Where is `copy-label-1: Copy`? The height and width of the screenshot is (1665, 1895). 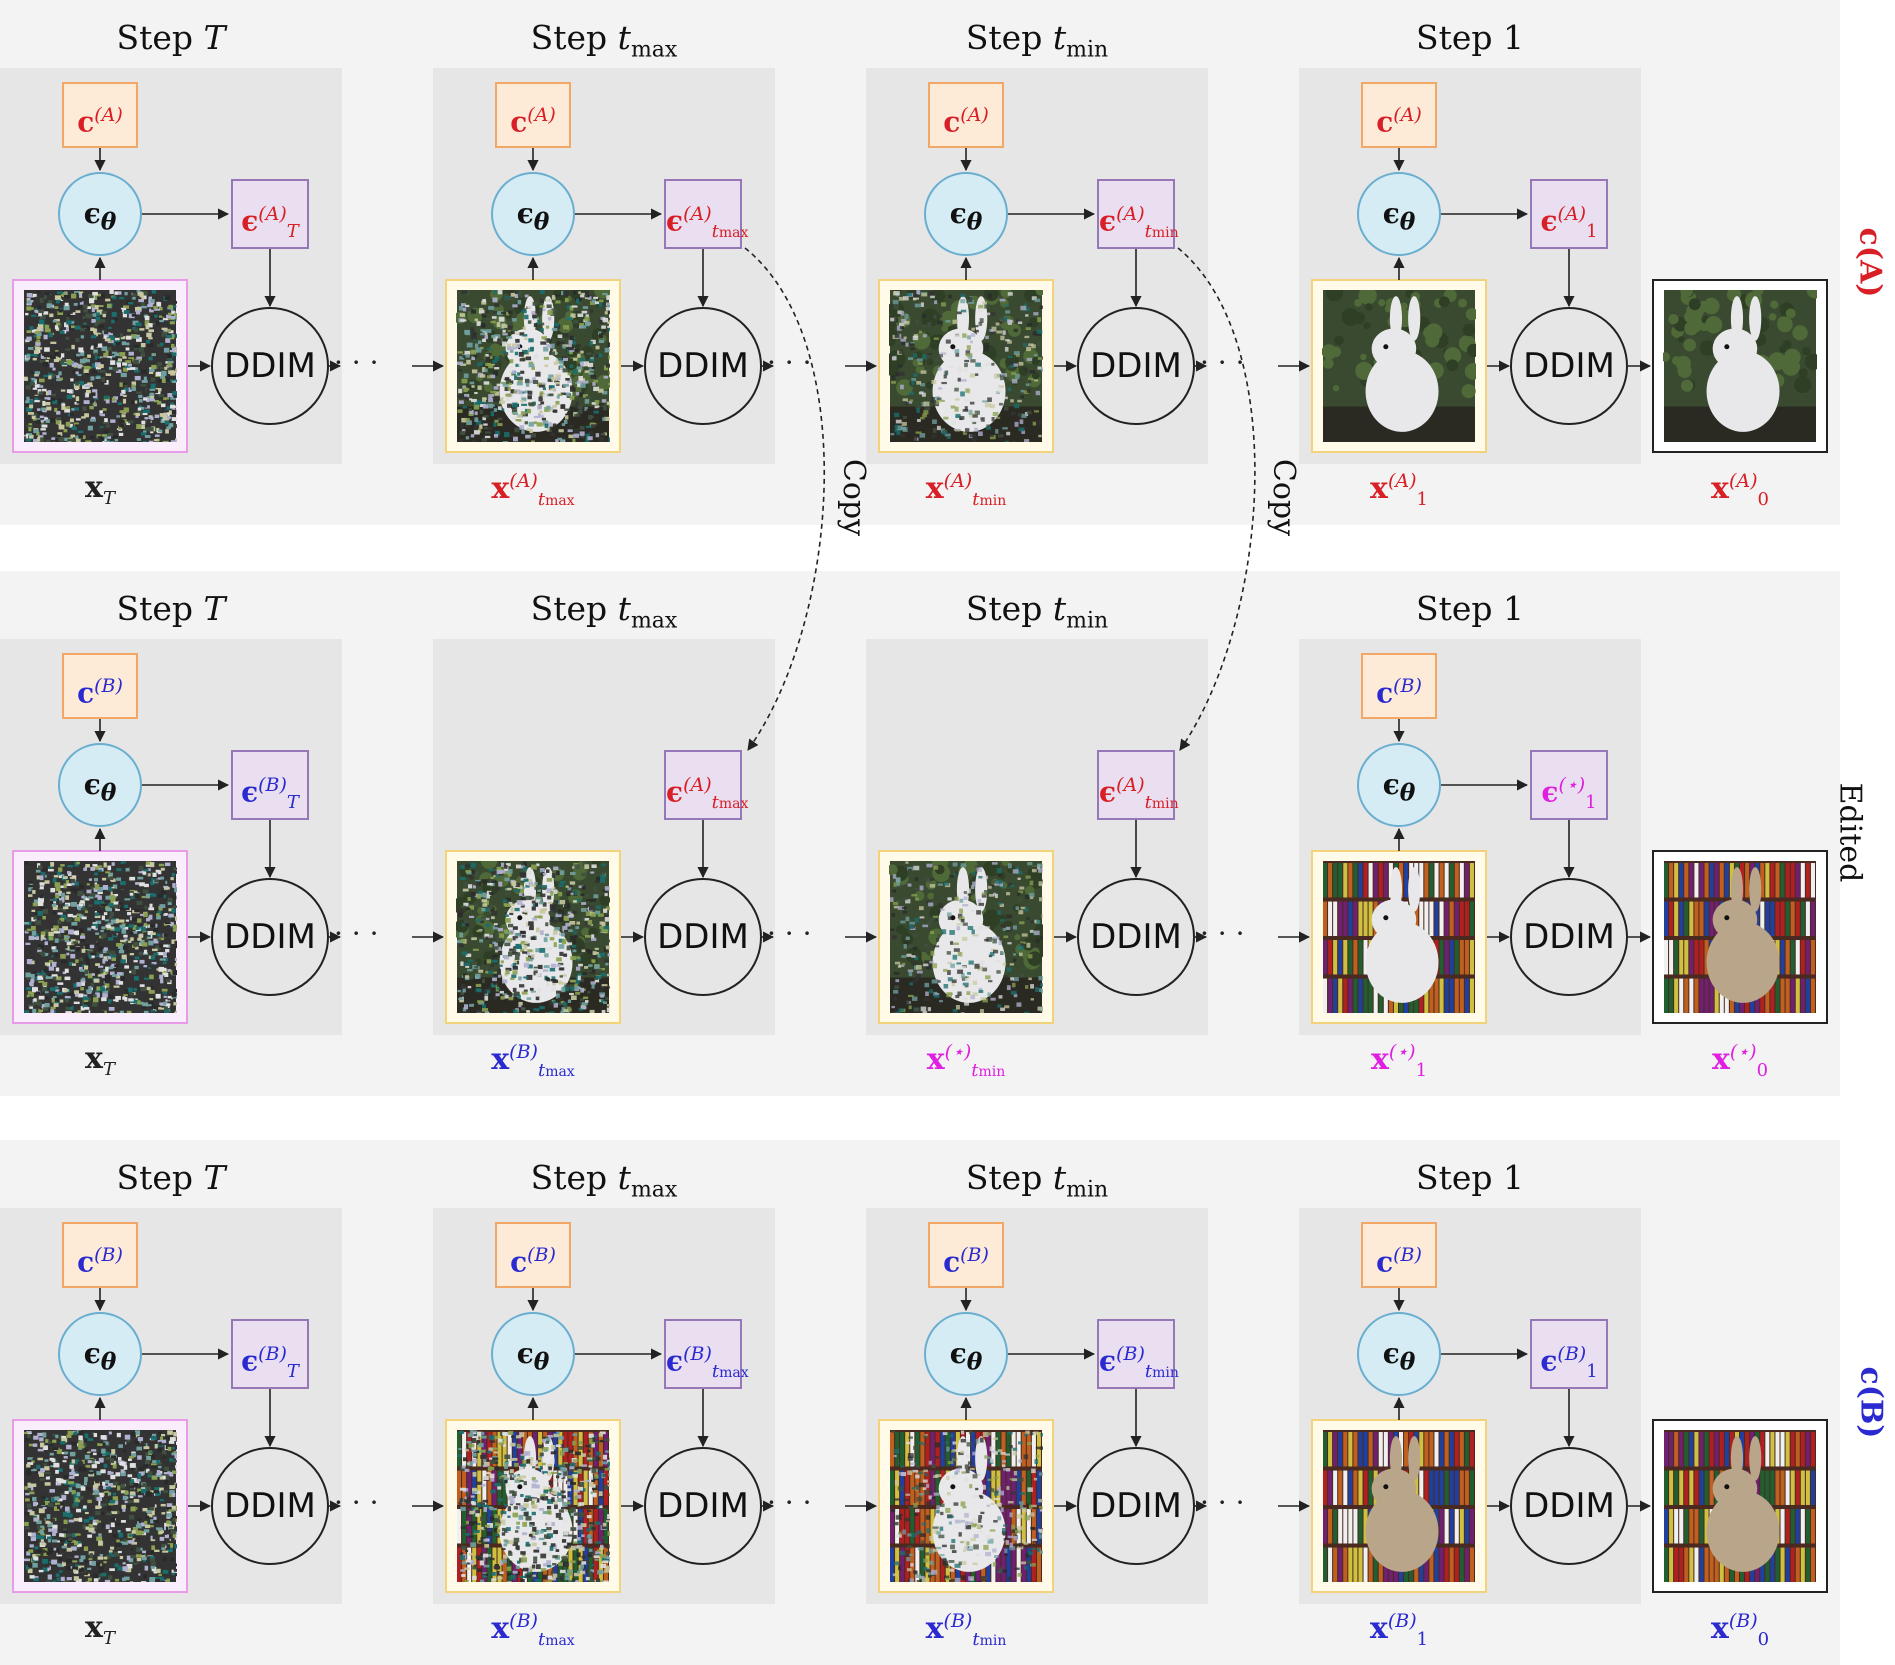
copy-label-1: Copy is located at coordinates (853, 497).